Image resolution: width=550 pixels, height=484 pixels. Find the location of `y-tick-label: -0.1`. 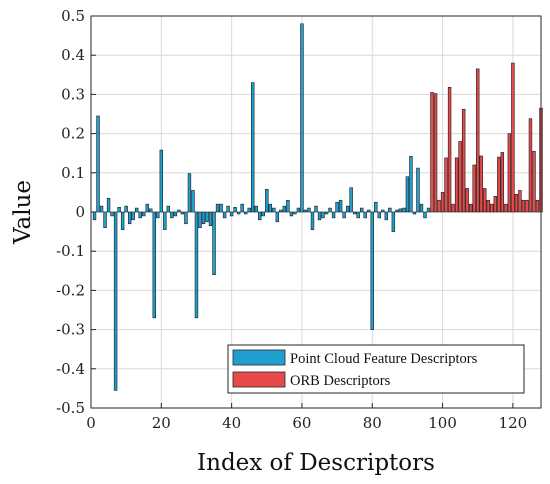

y-tick-label: -0.1 is located at coordinates (70, 251).